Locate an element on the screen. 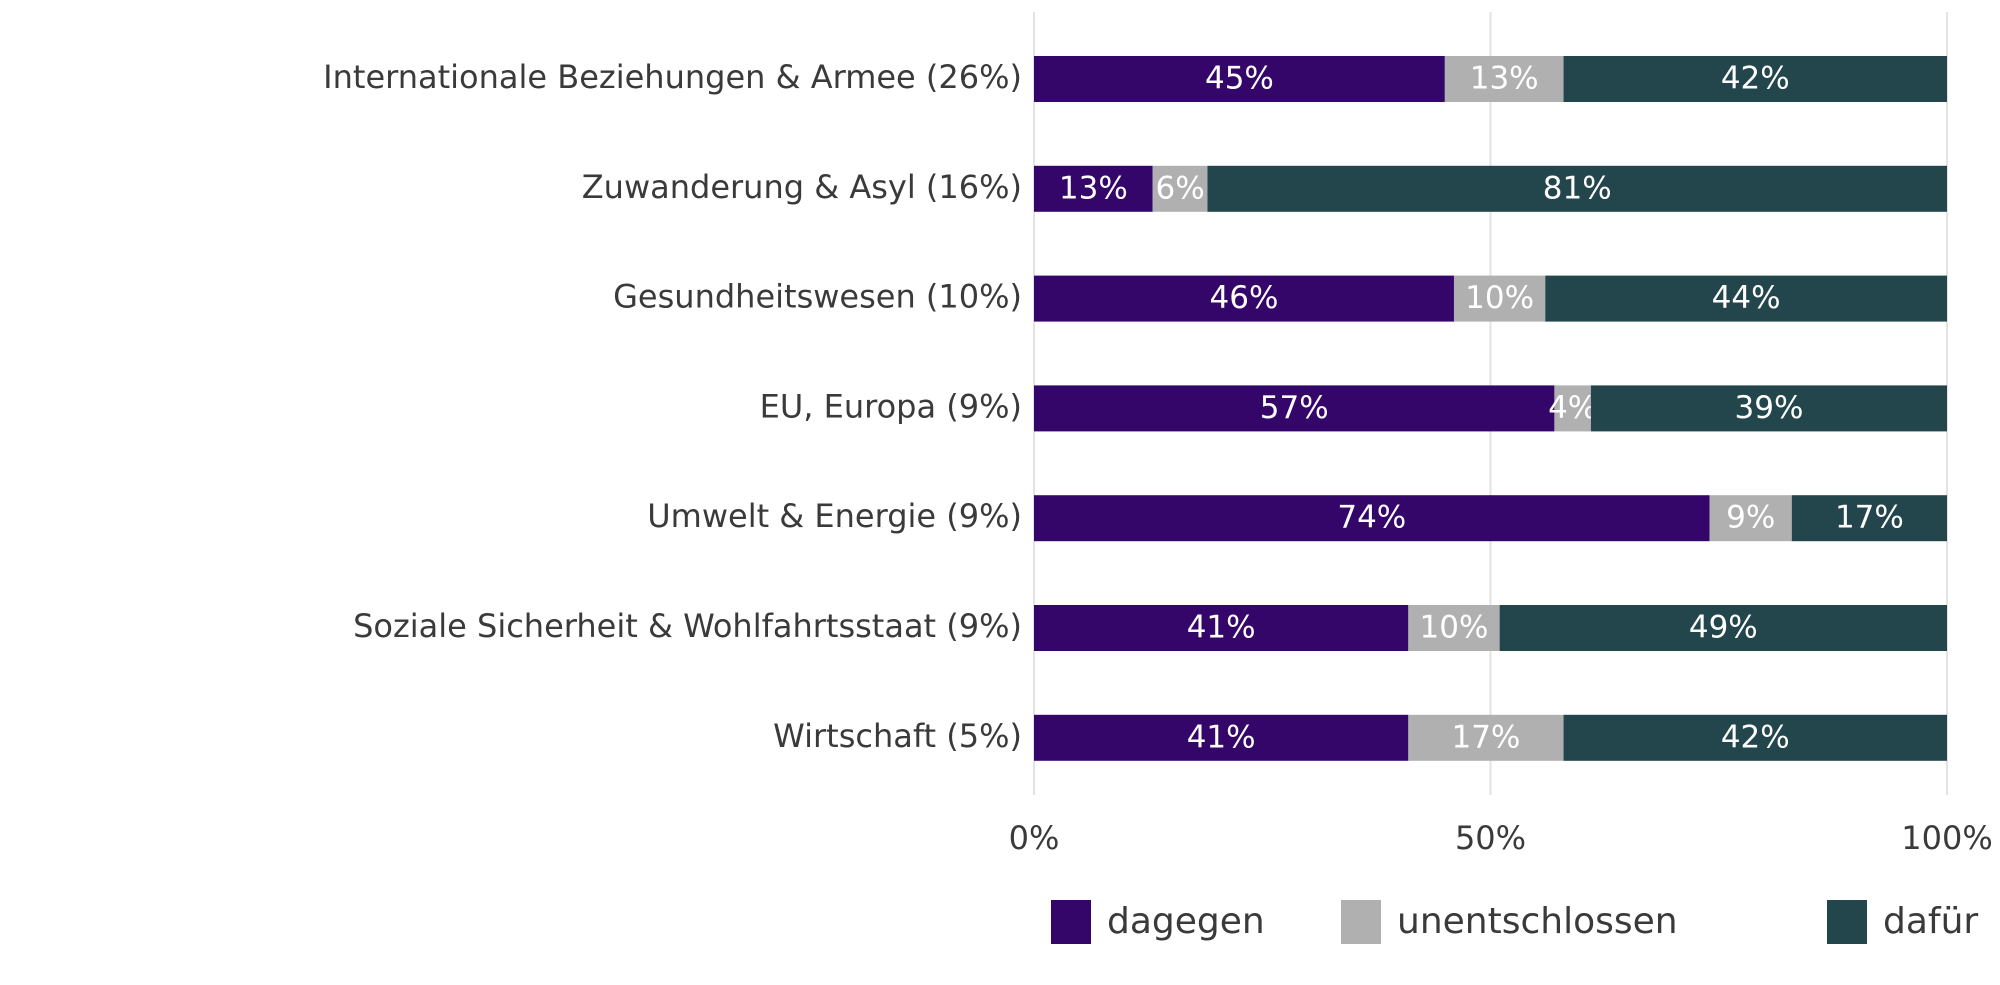  data-label: 4% is located at coordinates (1572, 408).